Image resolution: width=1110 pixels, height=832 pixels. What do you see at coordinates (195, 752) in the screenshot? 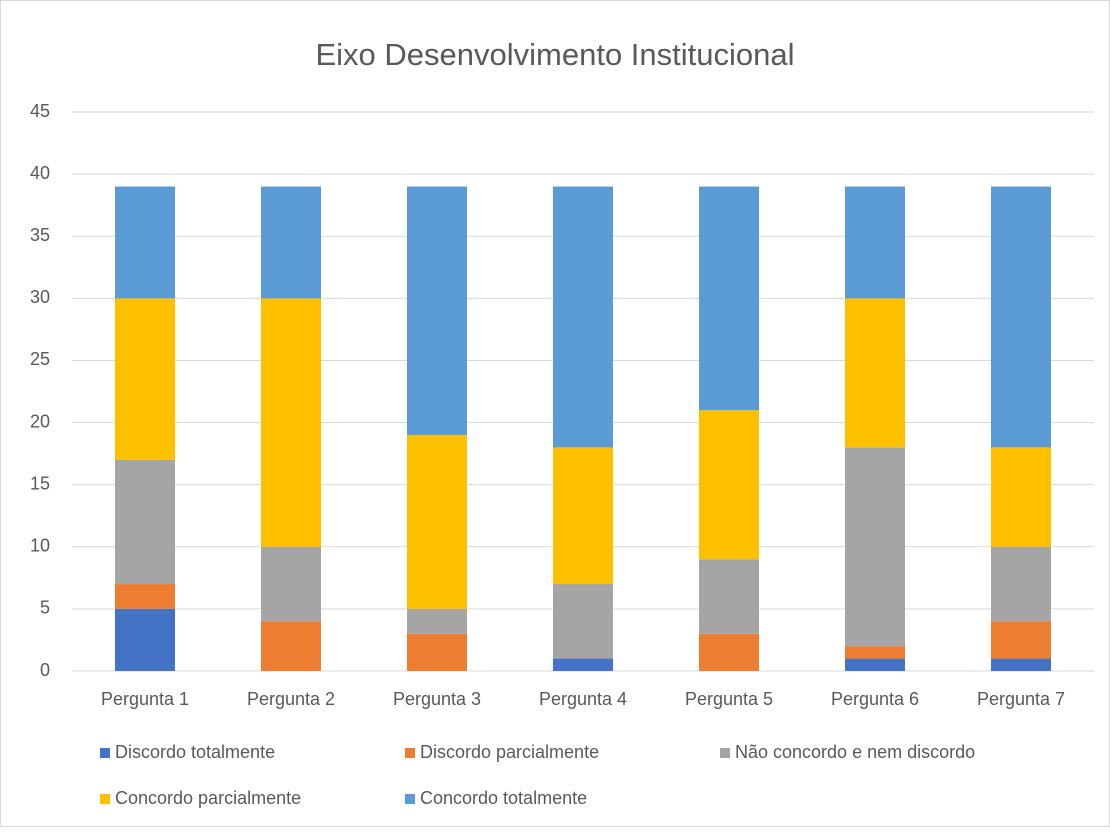
I see `legend-label: Discordo totalmente` at bounding box center [195, 752].